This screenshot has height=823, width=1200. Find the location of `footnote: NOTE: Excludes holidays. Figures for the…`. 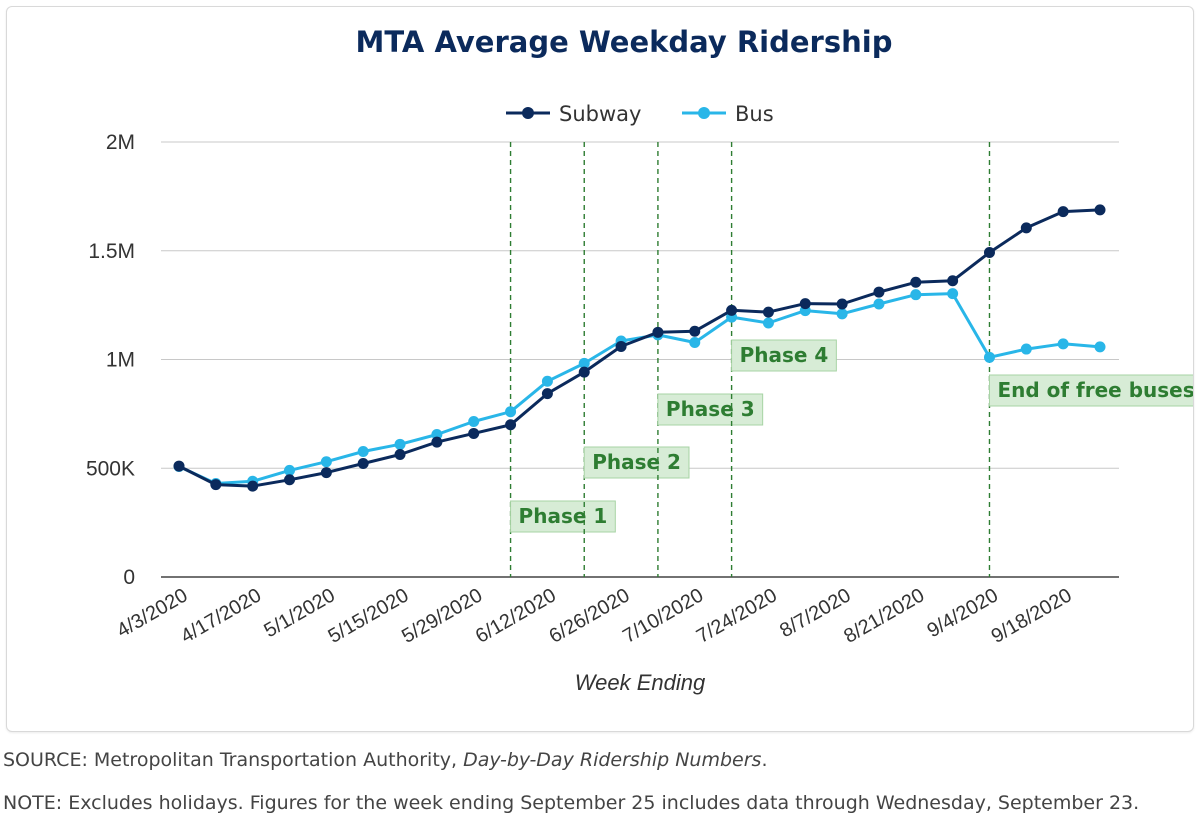

footnote: NOTE: Excludes holidays. Figures for the… is located at coordinates (571, 803).